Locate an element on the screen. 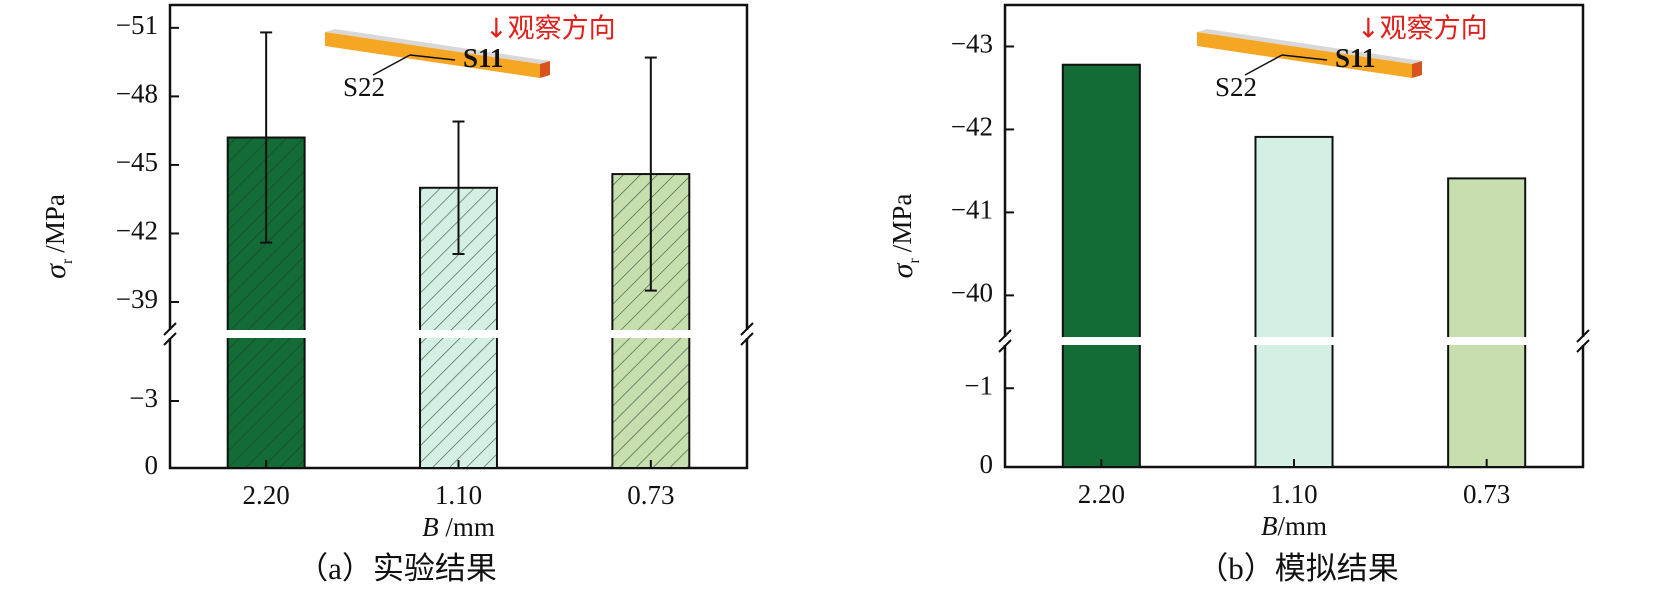 The height and width of the screenshot is (591, 1654). y-tick-label: −41 is located at coordinates (972, 210).